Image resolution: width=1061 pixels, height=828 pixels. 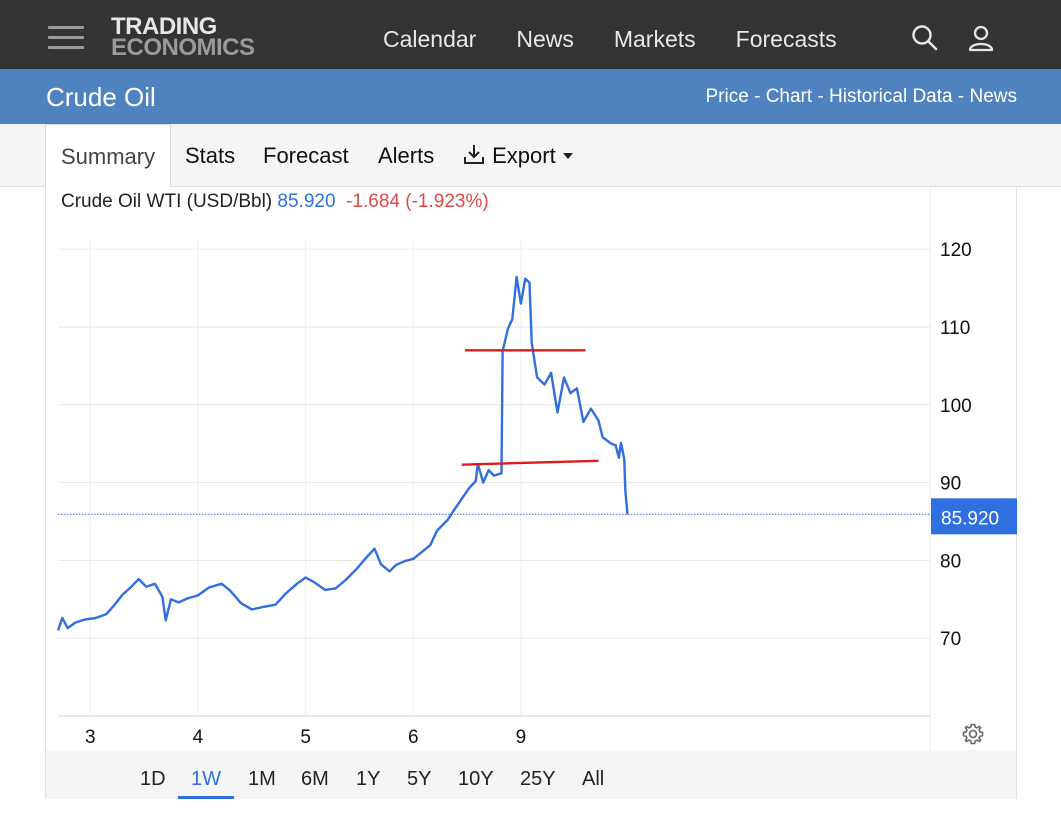 What do you see at coordinates (789, 96) in the screenshot?
I see `link-chart: Chart` at bounding box center [789, 96].